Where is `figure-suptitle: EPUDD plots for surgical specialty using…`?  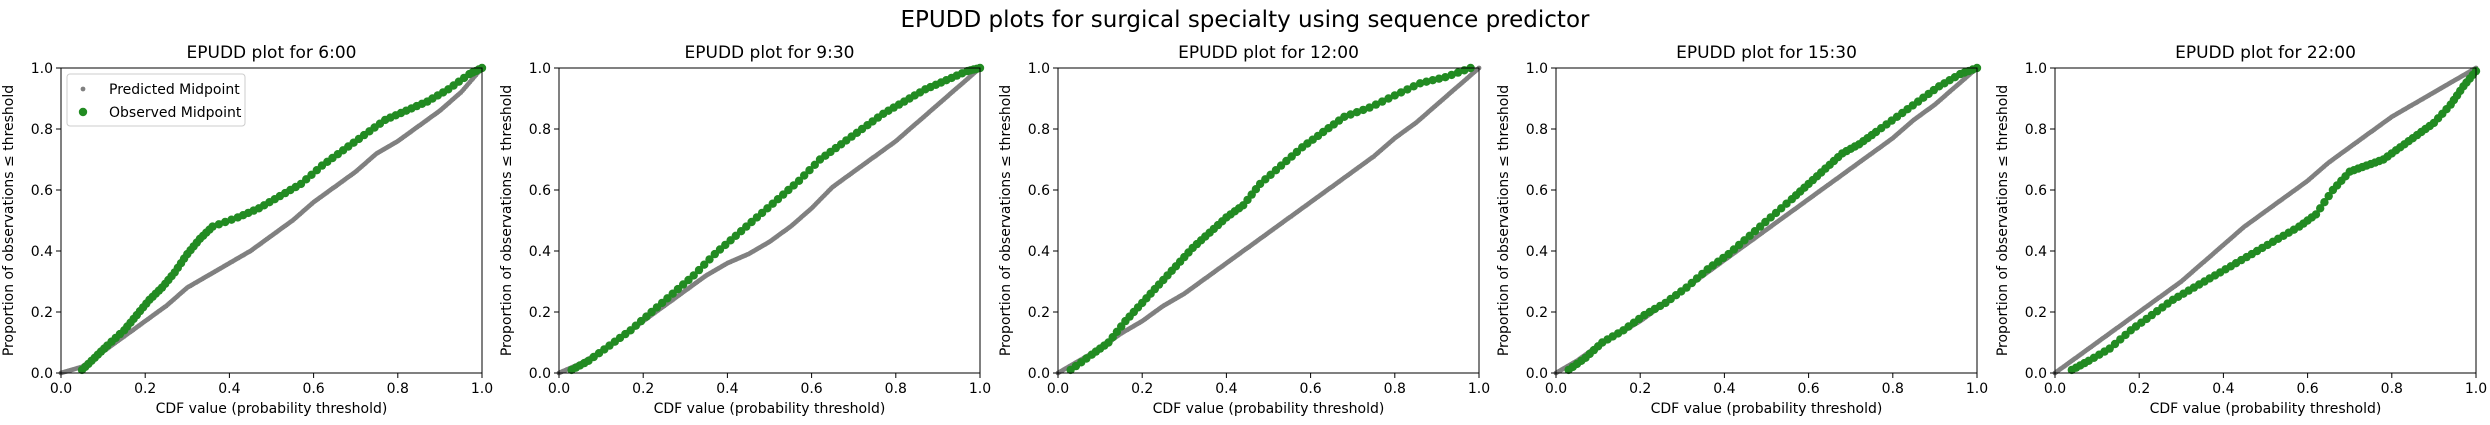
figure-suptitle: EPUDD plots for surgical specialty using… is located at coordinates (1246, 20).